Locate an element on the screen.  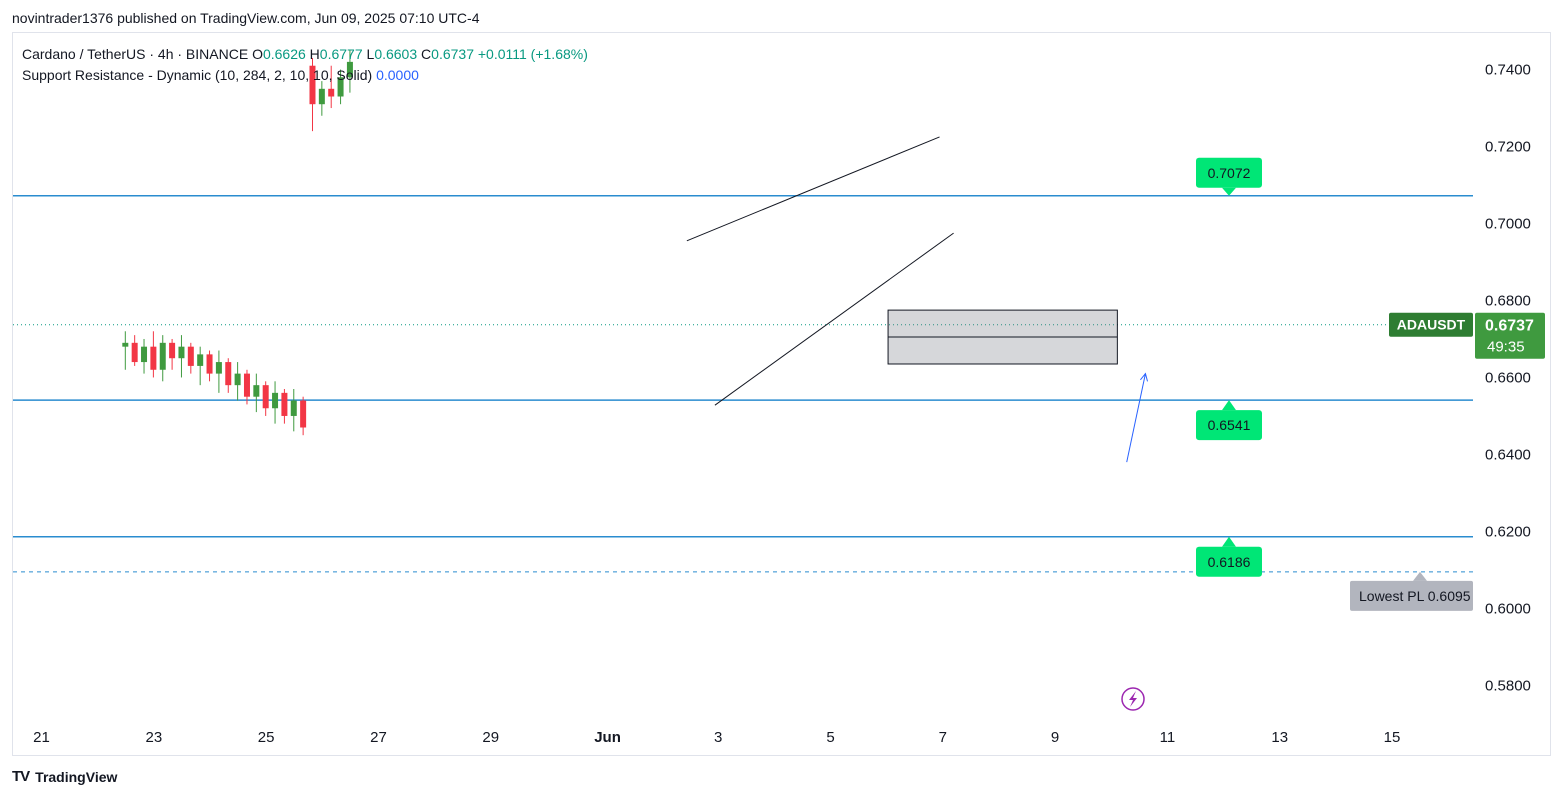
time-scale: 21 23 25 27 29 Jun 3 5 7 9 11 13 15 is located at coordinates (716, 737).